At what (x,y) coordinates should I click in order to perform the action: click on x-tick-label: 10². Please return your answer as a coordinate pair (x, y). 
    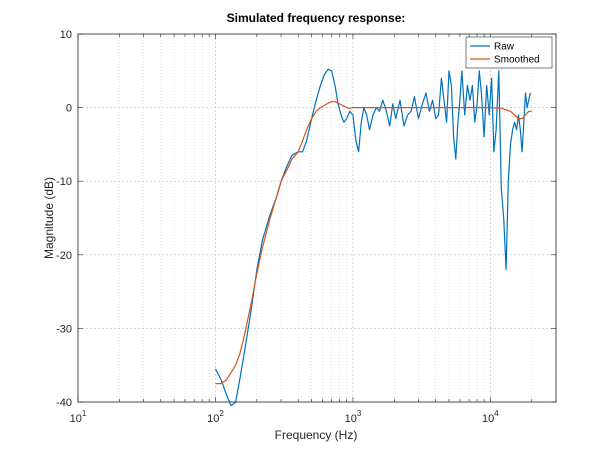
    Looking at the image, I should click on (215, 417).